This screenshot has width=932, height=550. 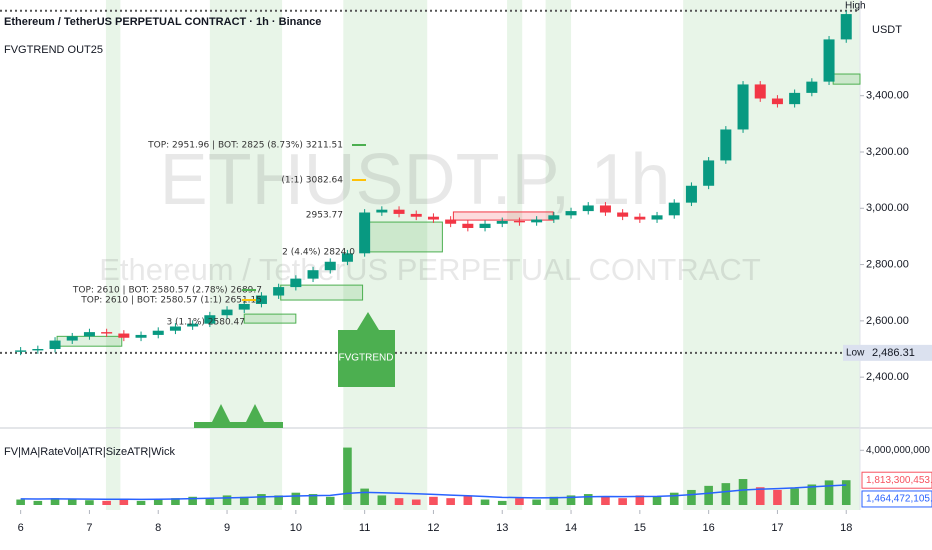 What do you see at coordinates (887, 208) in the screenshot?
I see `y-tick-label: 3,000.00` at bounding box center [887, 208].